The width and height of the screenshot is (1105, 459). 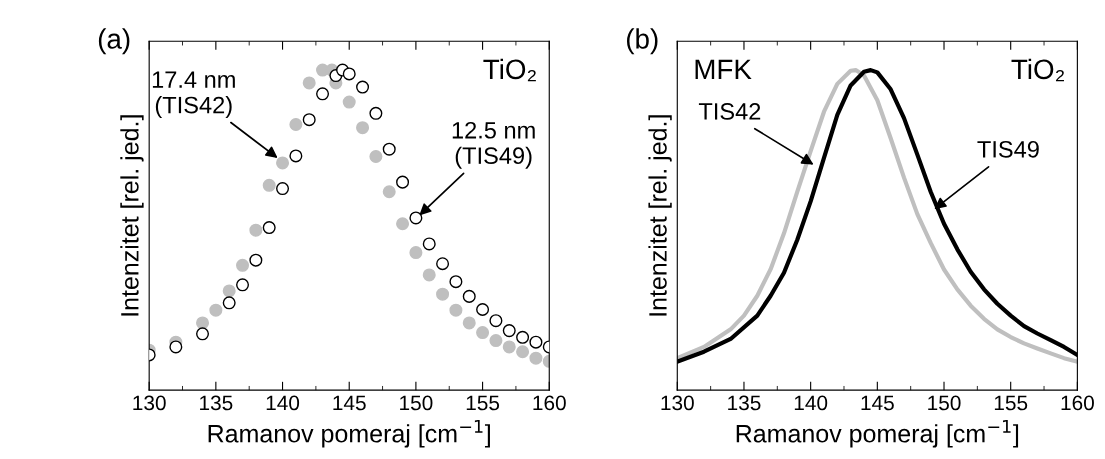 What do you see at coordinates (729, 111) in the screenshot?
I see `annotation: TIS42` at bounding box center [729, 111].